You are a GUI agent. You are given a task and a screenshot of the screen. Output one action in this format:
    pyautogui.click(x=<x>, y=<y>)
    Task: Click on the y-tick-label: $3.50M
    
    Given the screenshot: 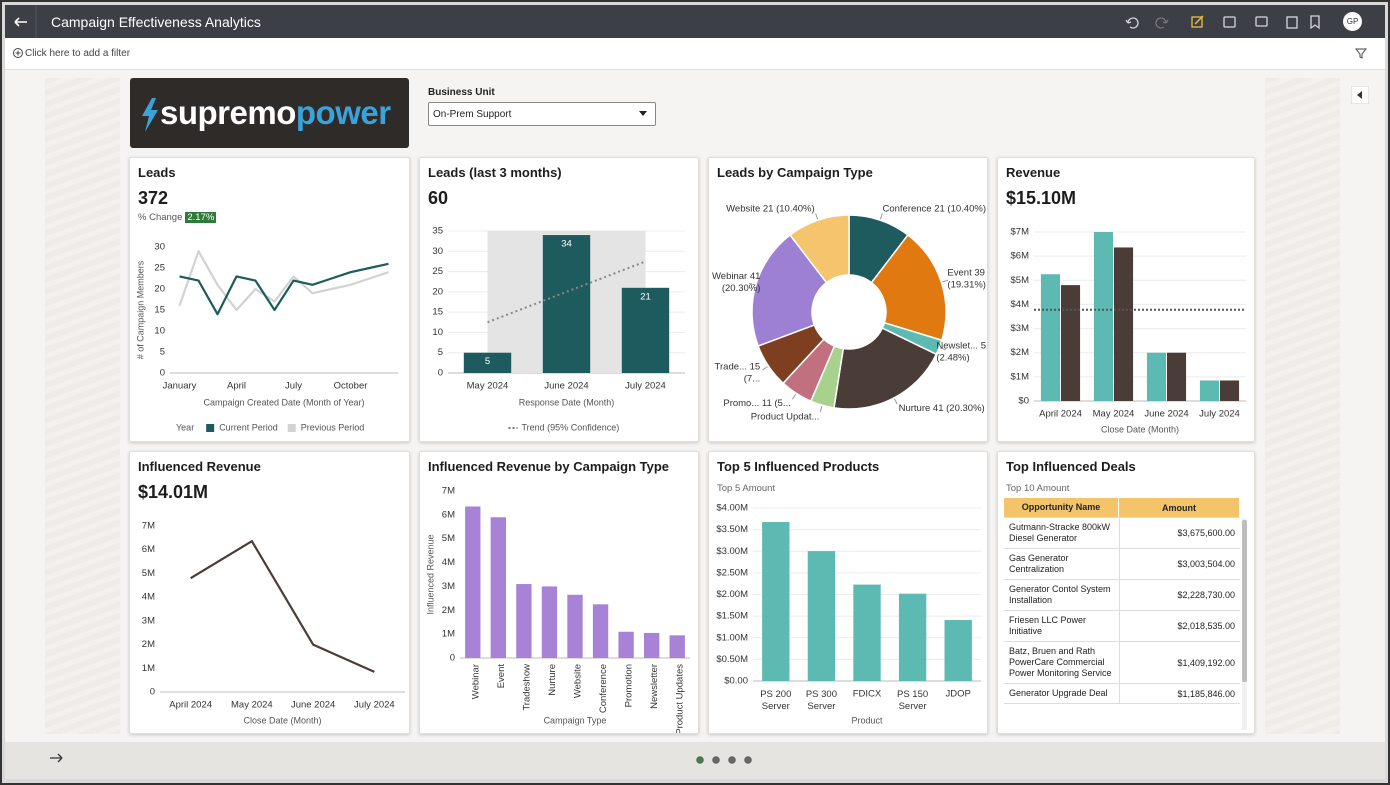 What is the action you would take?
    pyautogui.click(x=732, y=529)
    